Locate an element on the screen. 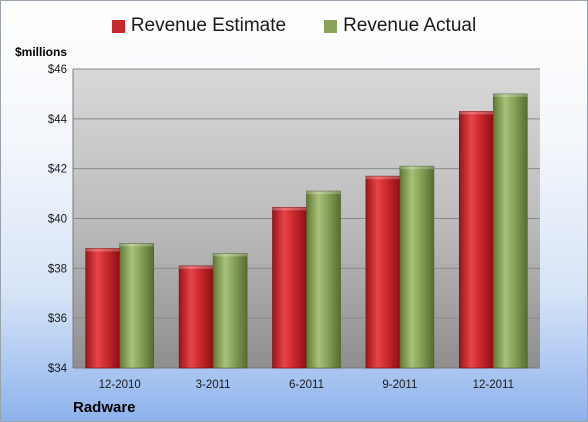 This screenshot has width=588, height=422. x-axis-ticks: 12-2010 3-2011 6-2011 9-2011 12-2011 is located at coordinates (306, 385).